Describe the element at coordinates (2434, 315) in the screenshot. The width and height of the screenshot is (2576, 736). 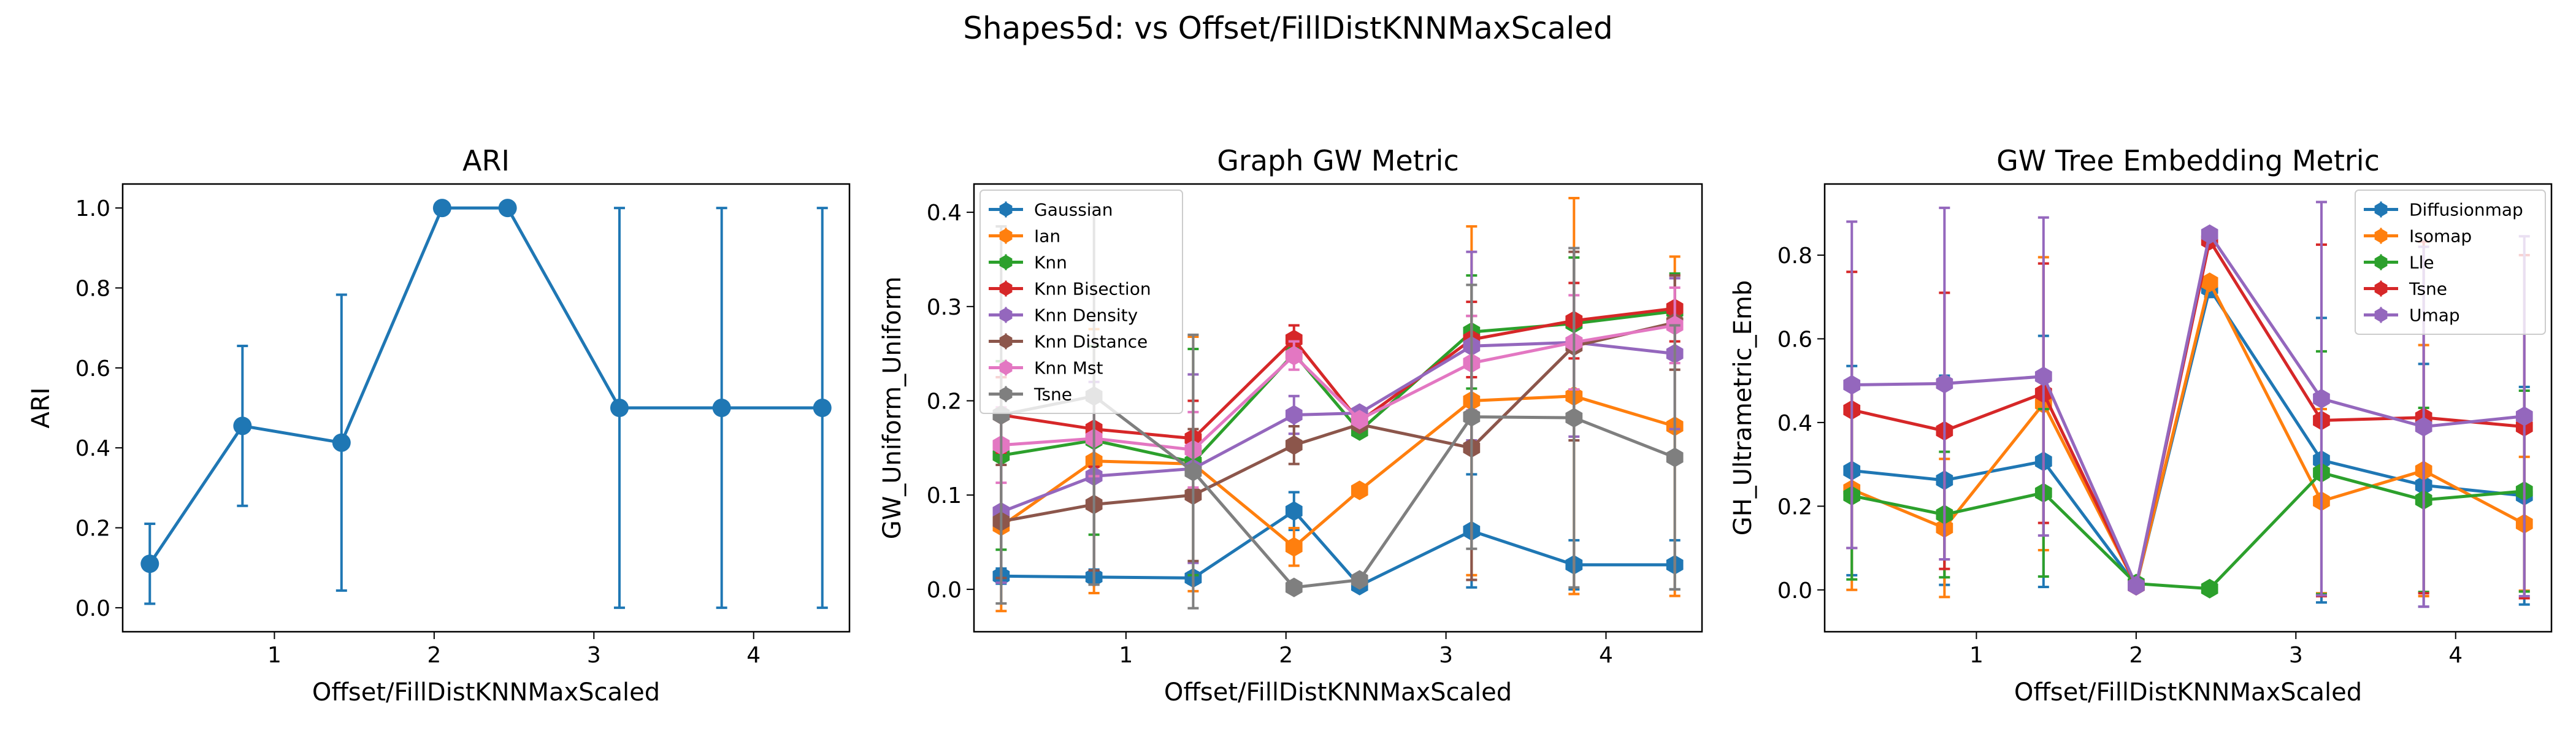
I see `legend-label: Umap` at that location.